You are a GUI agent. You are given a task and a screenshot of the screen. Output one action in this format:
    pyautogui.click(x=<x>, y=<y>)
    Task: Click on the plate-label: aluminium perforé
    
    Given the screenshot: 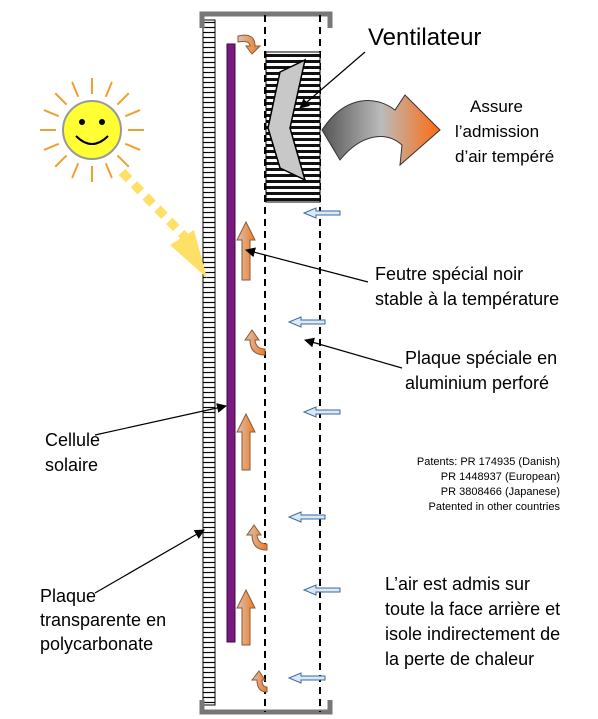 What is the action you would take?
    pyautogui.click(x=477, y=383)
    